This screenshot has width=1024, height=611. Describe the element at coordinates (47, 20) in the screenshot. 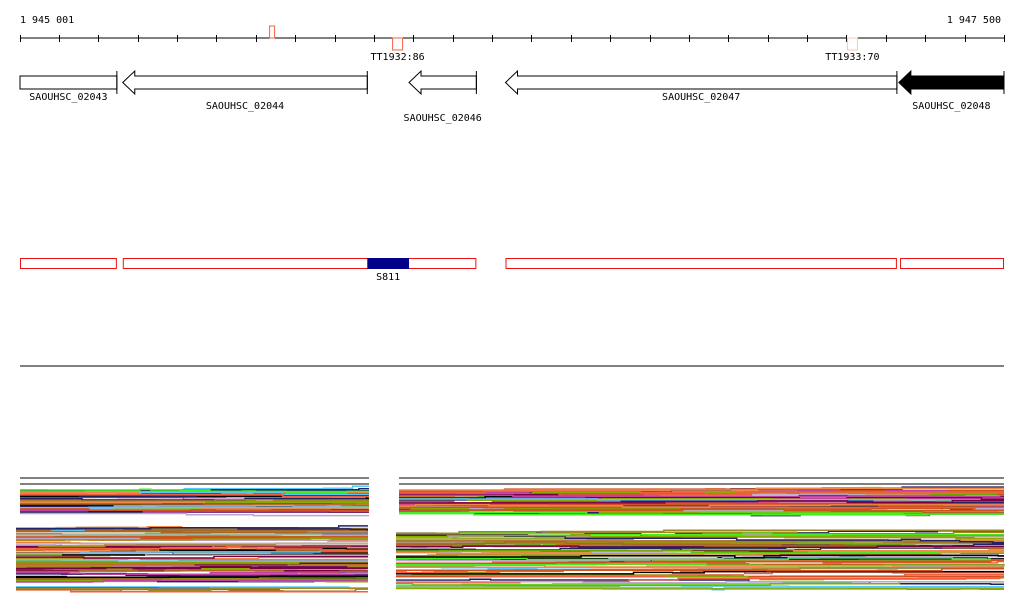

I see `ruler-start-label: 1 945 001` at that location.